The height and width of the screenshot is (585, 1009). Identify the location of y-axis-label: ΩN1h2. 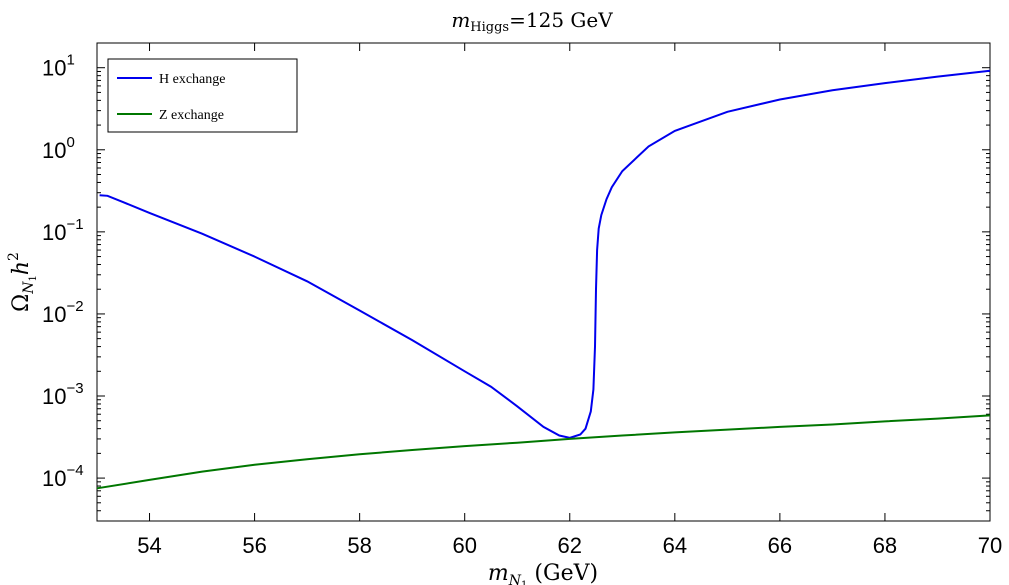
(22, 282).